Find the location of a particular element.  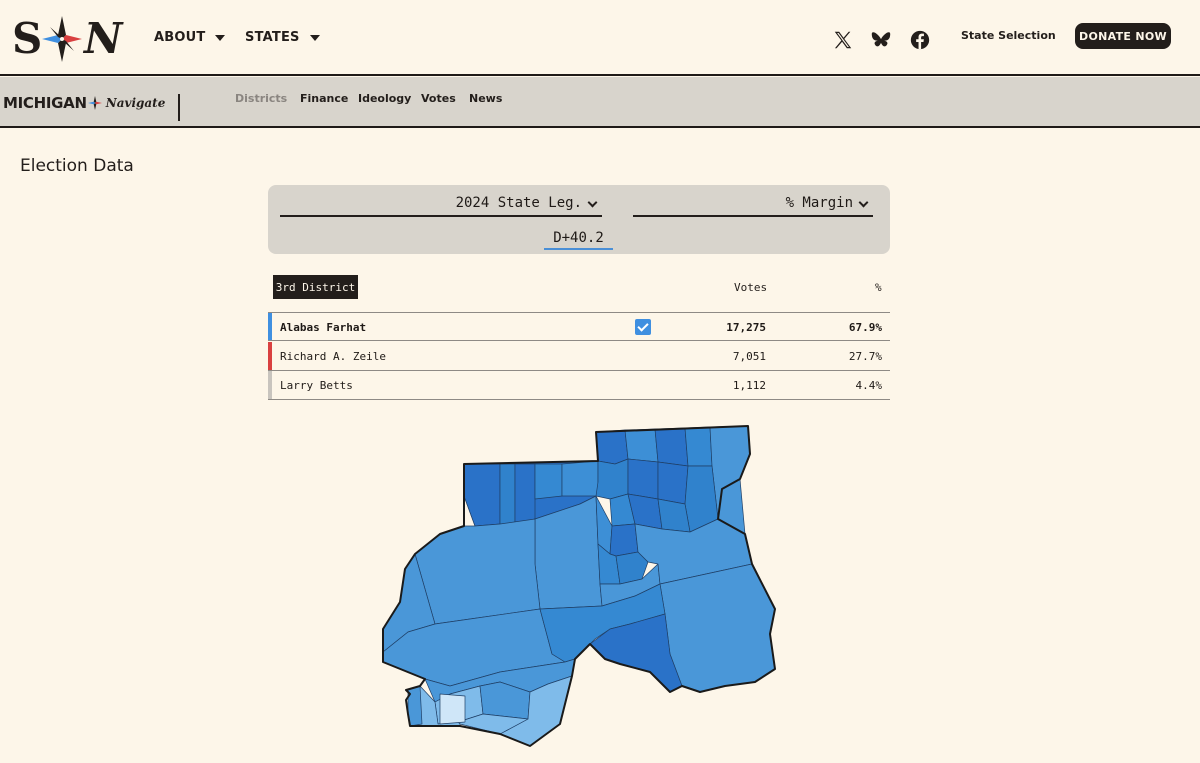

subnav-divider is located at coordinates (179, 107).